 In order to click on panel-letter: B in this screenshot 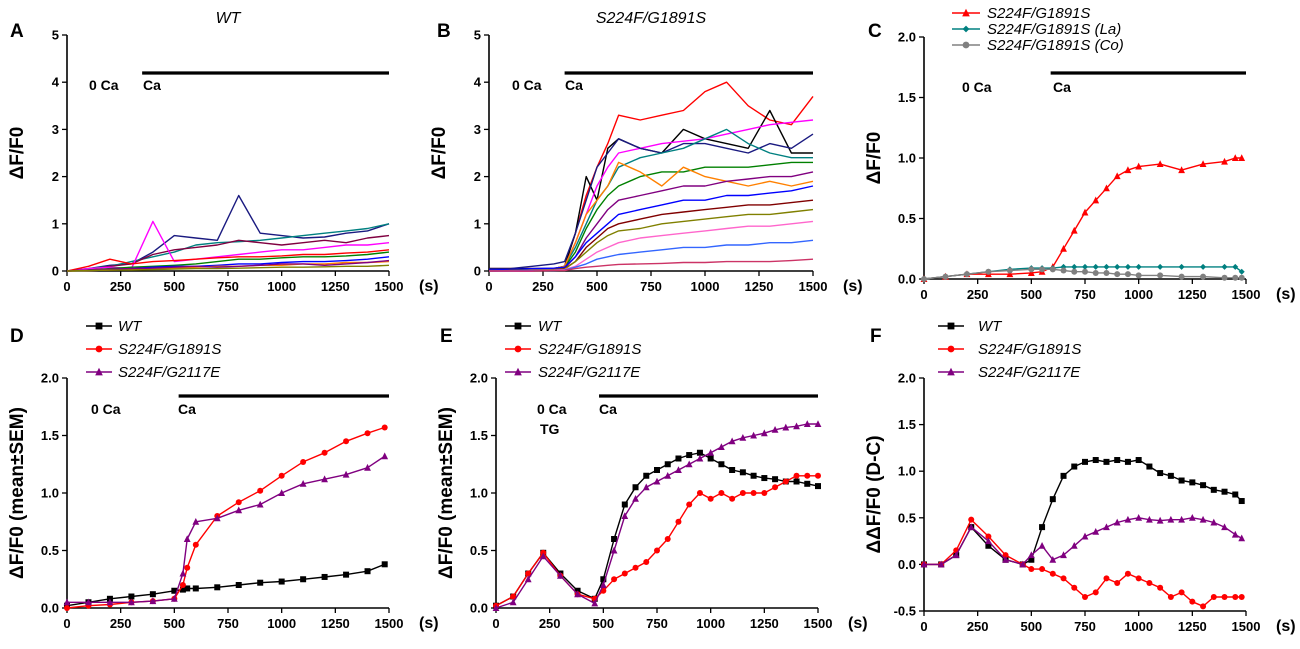, I will do `click(444, 31)`.